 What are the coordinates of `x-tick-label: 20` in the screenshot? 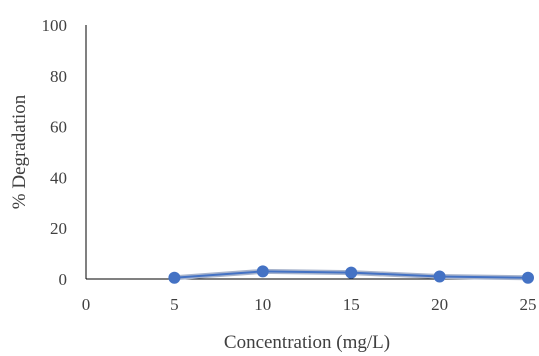 It's located at (439, 304).